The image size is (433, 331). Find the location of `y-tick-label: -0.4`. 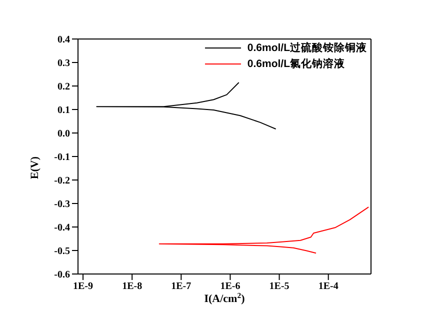

y-tick-label: -0.4 is located at coordinates (62, 228).